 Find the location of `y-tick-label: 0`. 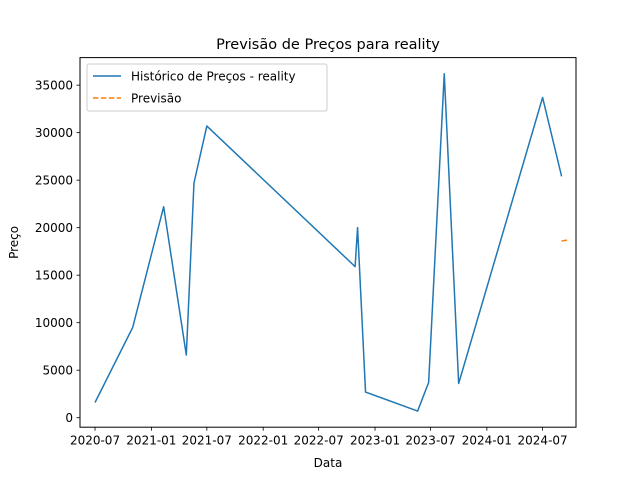

y-tick-label: 0 is located at coordinates (69, 418).